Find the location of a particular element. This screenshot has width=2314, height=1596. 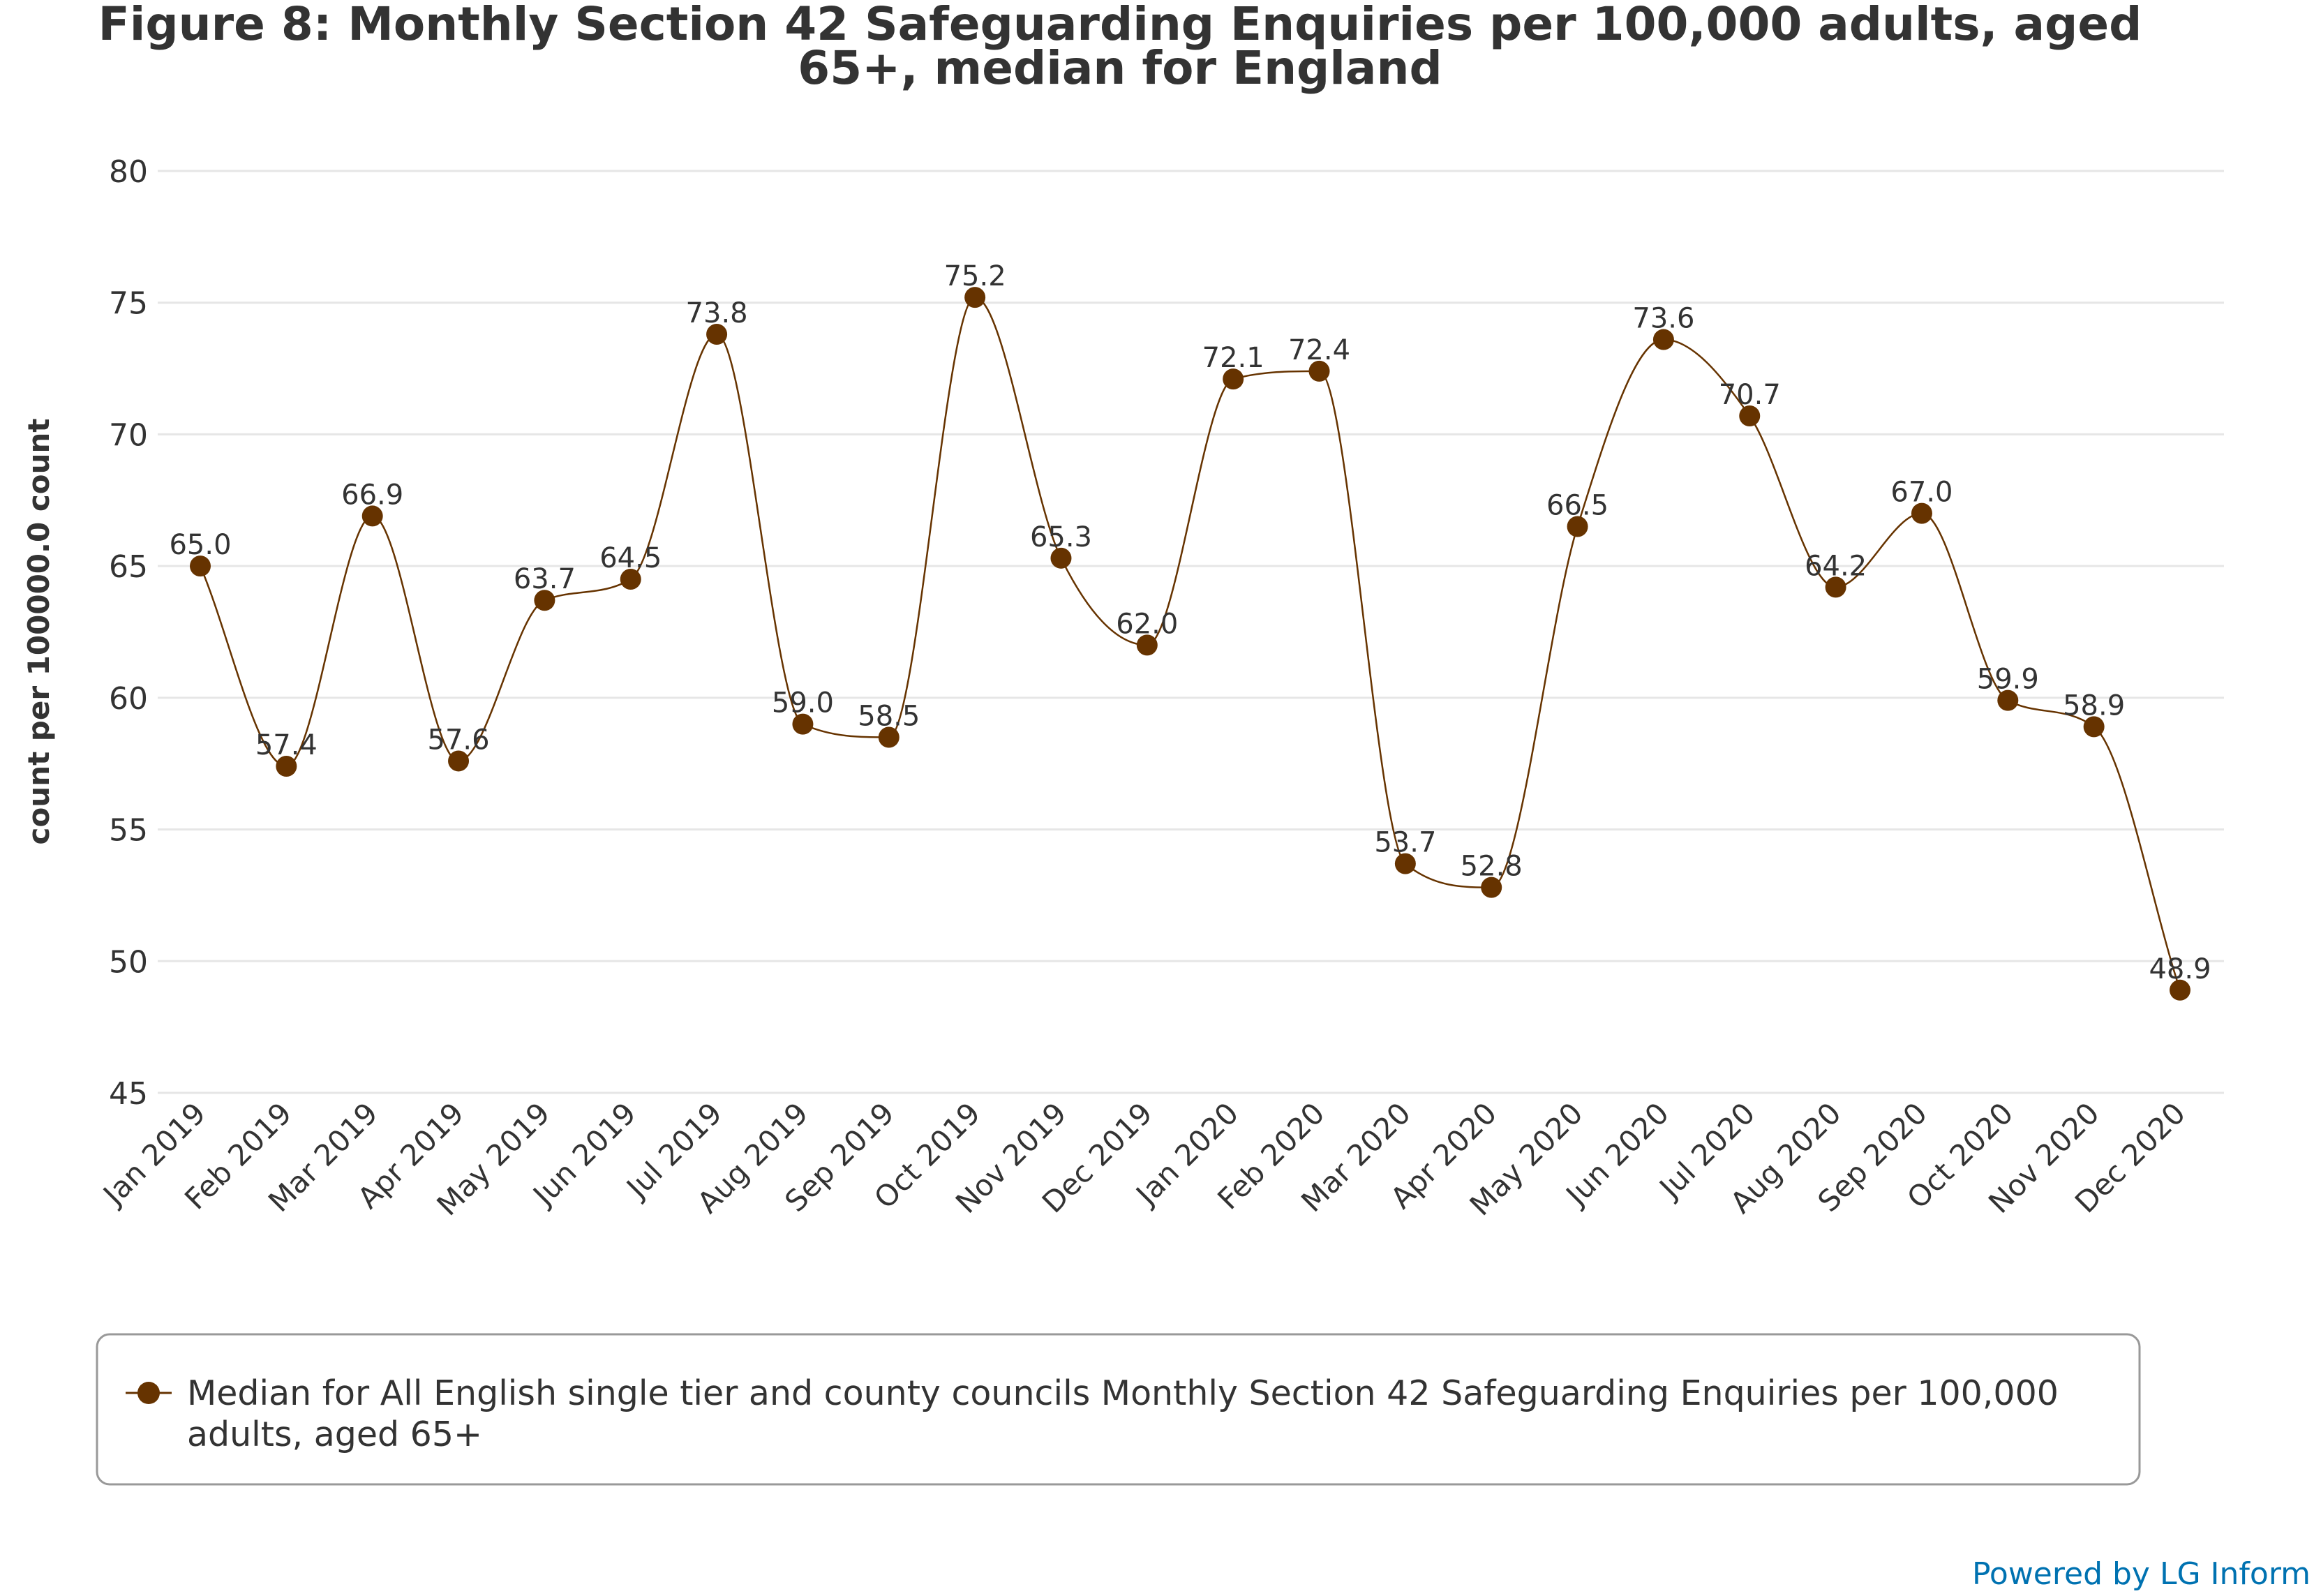

y-tick-label: 65 is located at coordinates (128, 567).